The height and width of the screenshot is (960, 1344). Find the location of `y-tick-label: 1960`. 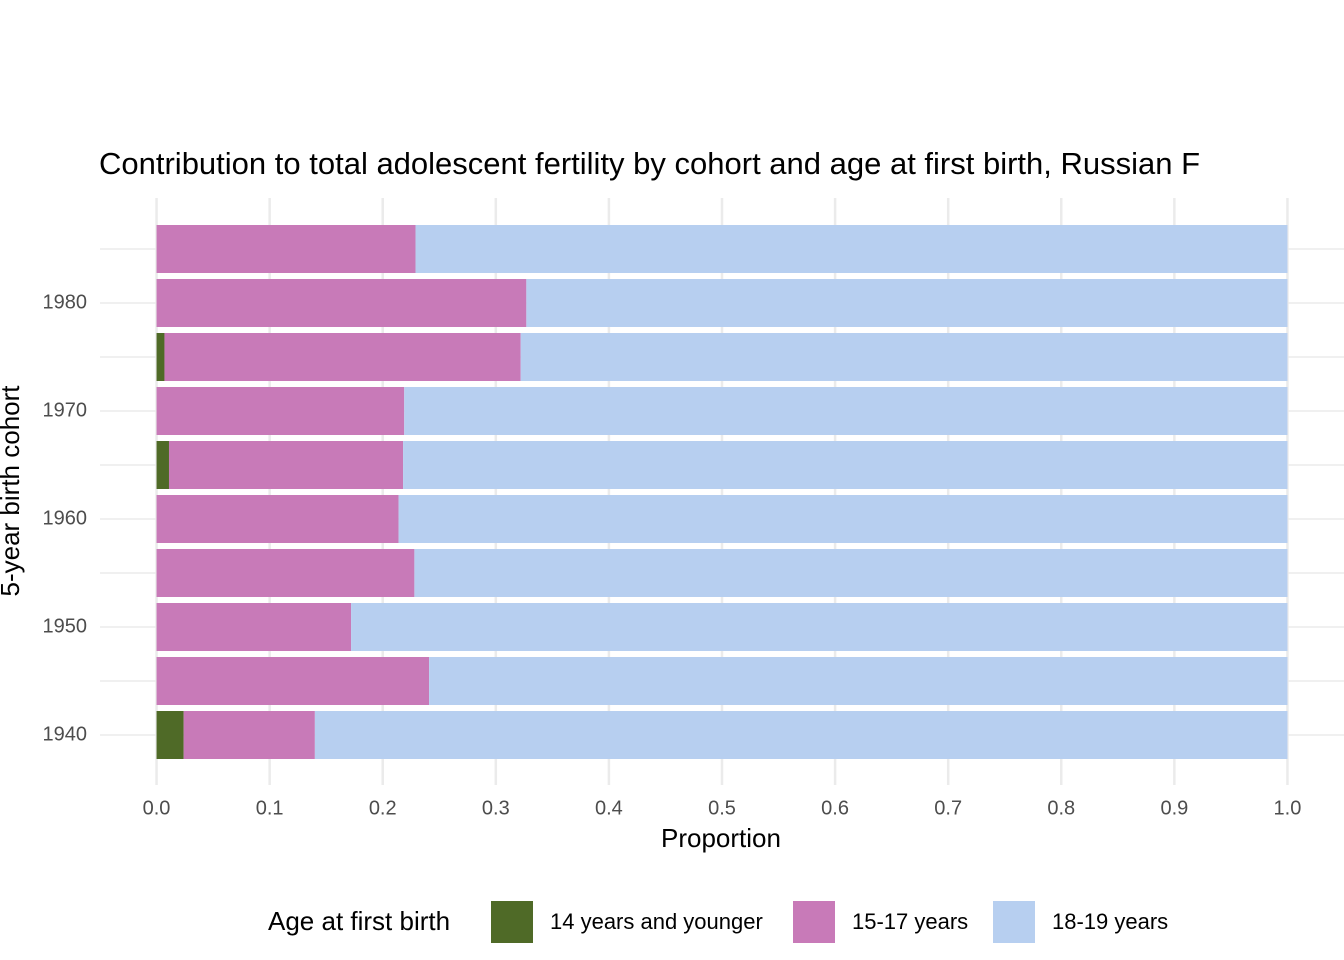

y-tick-label: 1960 is located at coordinates (65, 518).